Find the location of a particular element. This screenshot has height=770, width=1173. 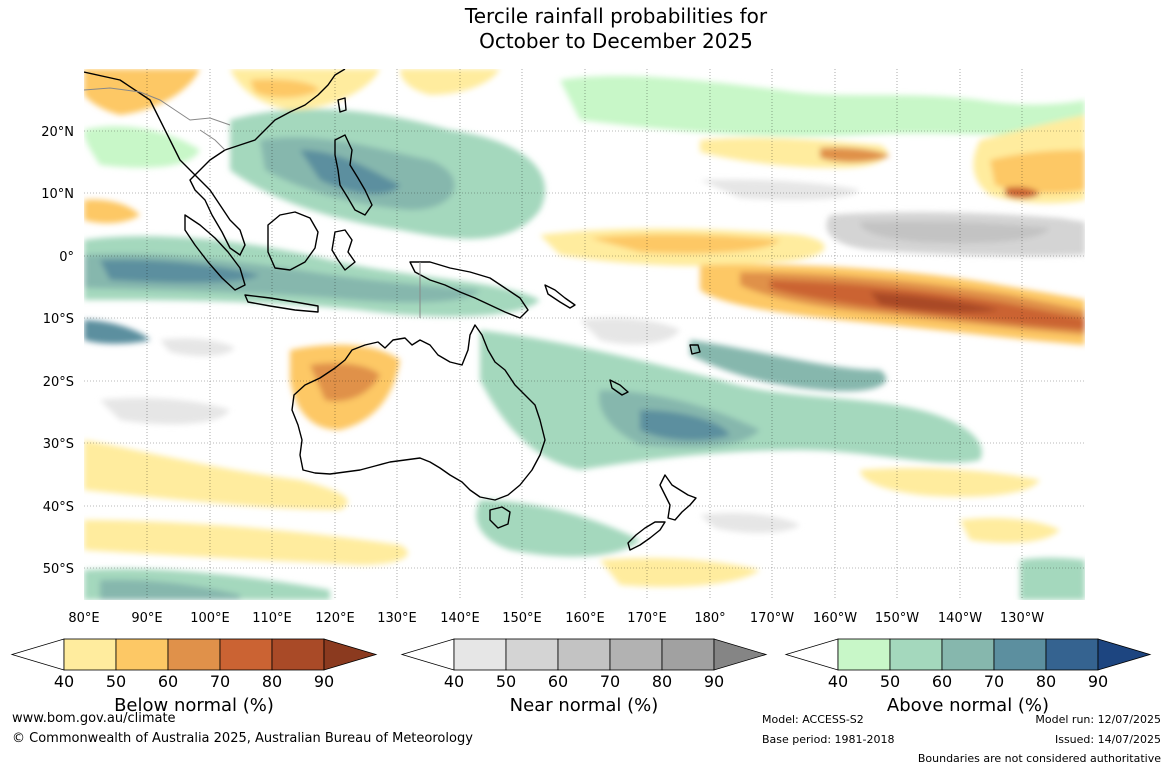

country-borders is located at coordinates (252, 202).